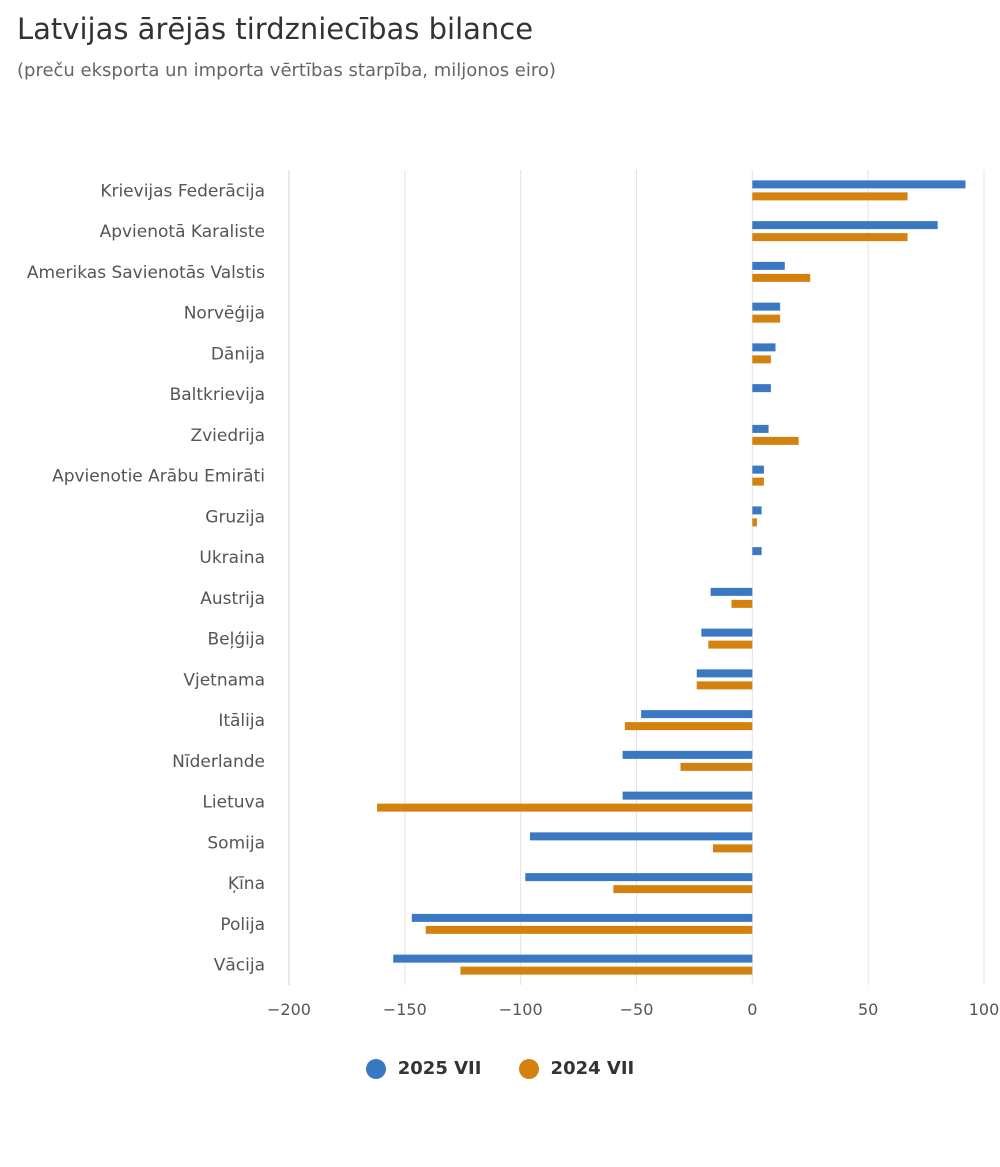 This screenshot has width=1000, height=1167. Describe the element at coordinates (405, 1009) in the screenshot. I see `x-tick-label: −150` at that location.